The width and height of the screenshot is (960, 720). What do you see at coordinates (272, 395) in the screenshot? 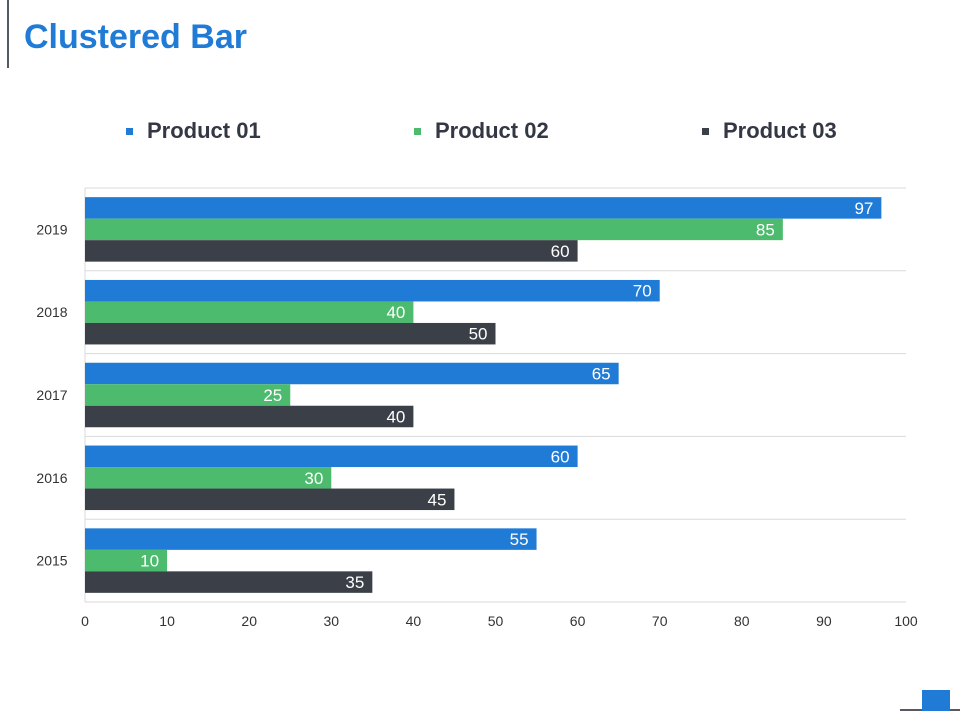
I see `bar-value-label: 25` at bounding box center [272, 395].